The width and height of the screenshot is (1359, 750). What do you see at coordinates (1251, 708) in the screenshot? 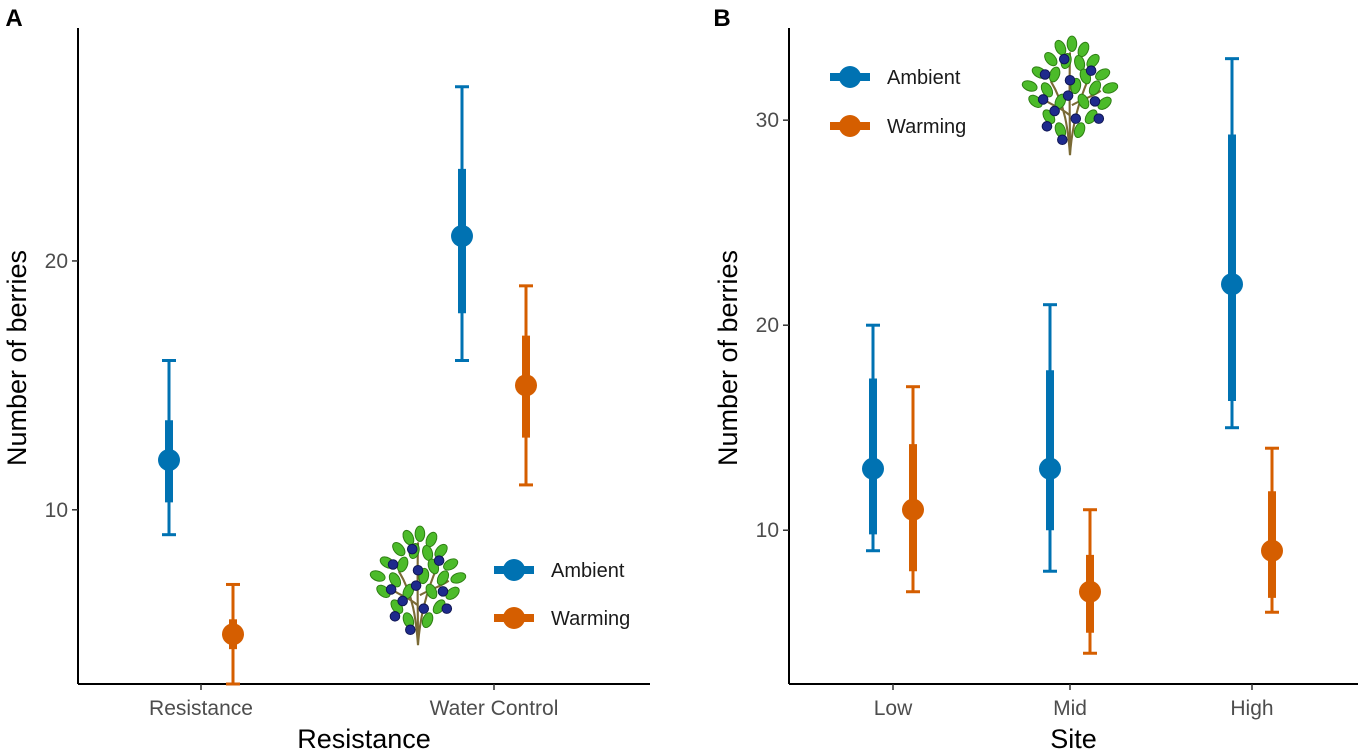
I see `x-tick-label-high: High` at bounding box center [1251, 708].